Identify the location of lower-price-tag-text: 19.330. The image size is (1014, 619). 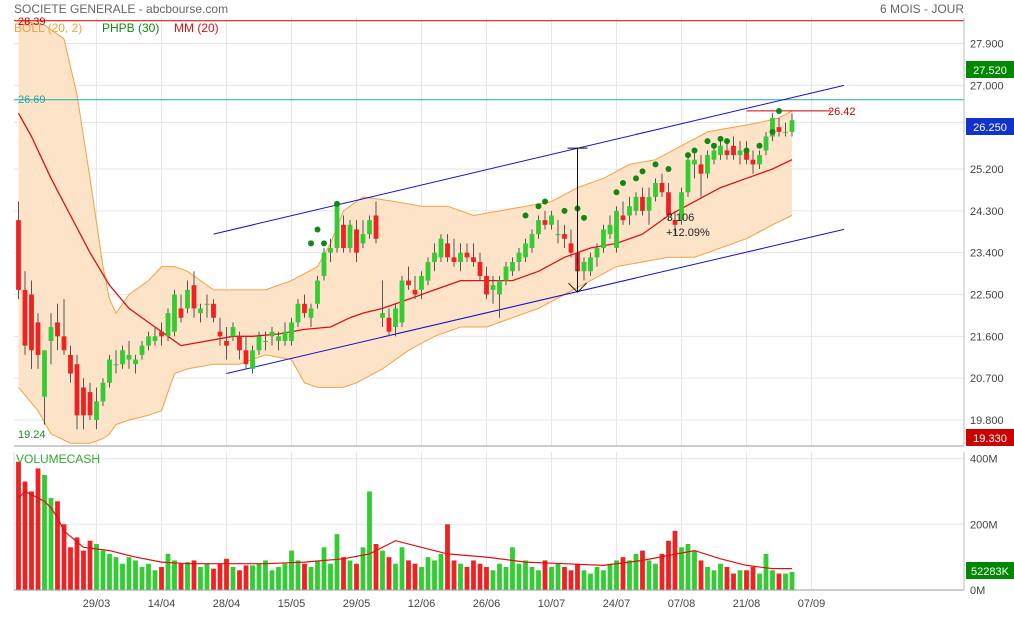
(990, 439).